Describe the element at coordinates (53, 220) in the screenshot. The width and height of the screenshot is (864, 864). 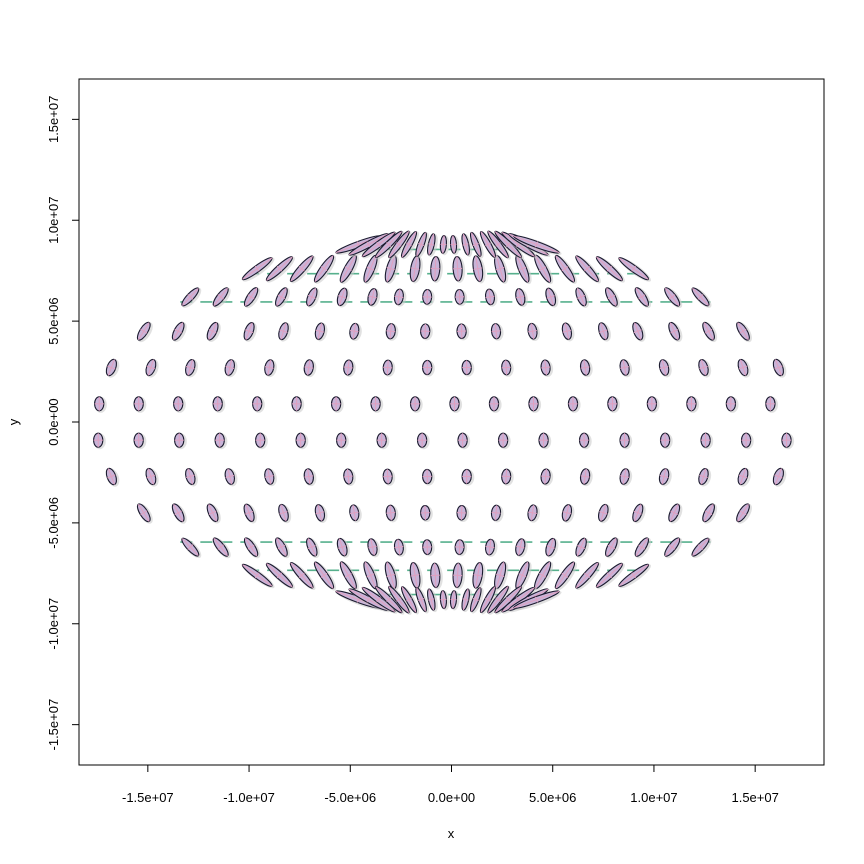
I see `y-tick-label: 1.0e+07` at that location.